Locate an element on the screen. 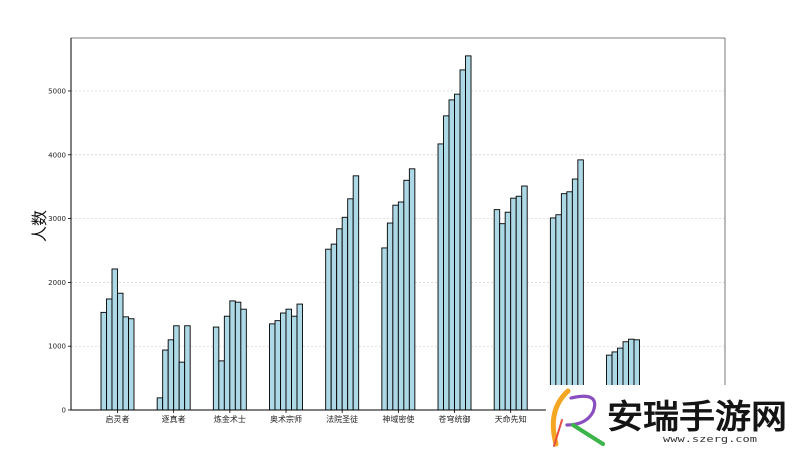  y-tick-label: 3000 is located at coordinates (57, 219).